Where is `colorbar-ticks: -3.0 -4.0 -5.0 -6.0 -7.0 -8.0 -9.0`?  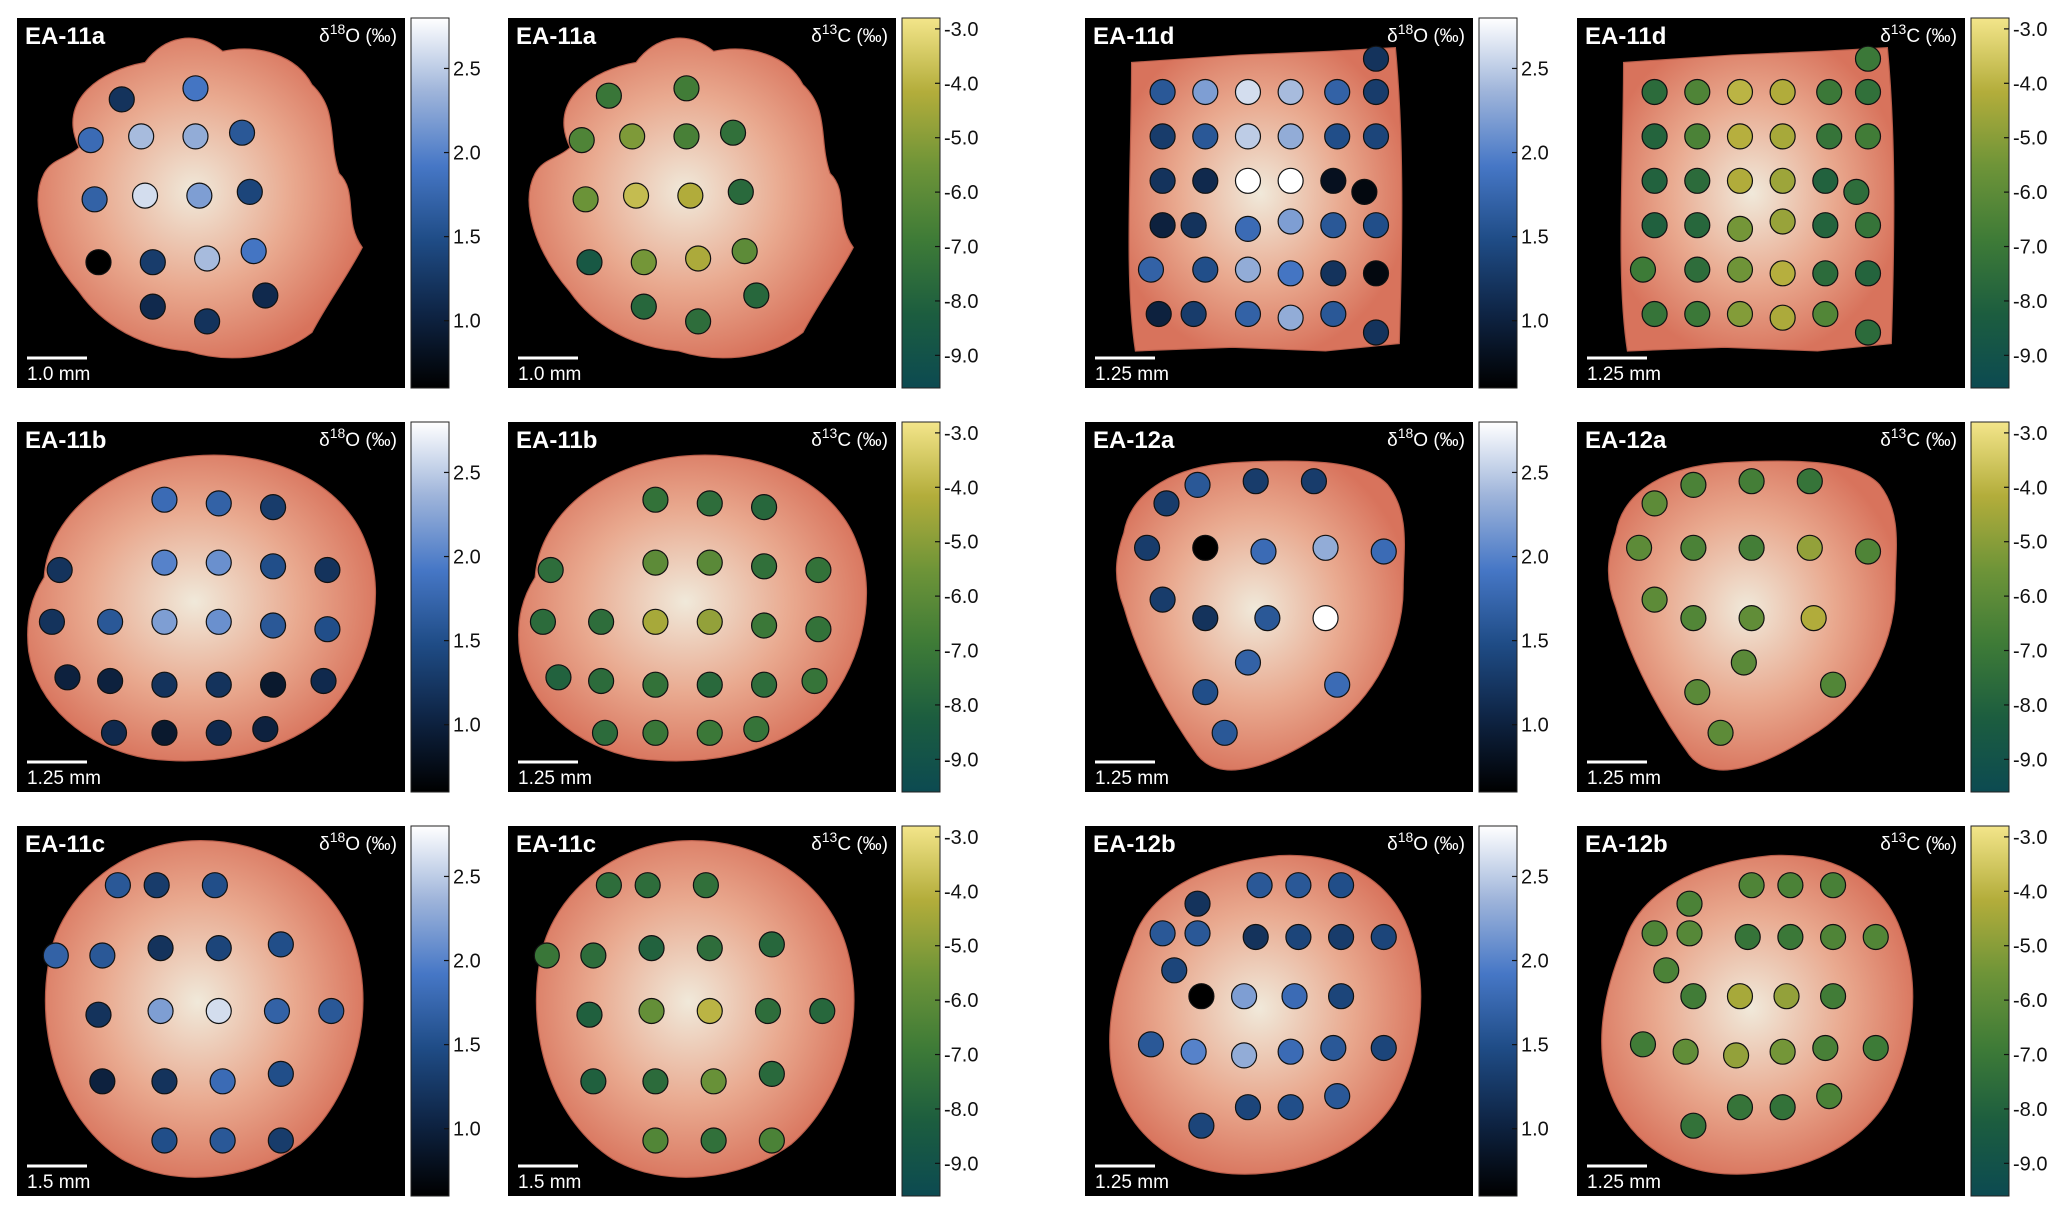 colorbar-ticks: -3.0 -4.0 -5.0 -6.0 -7.0 -8.0 -9.0 is located at coordinates (956, 597).